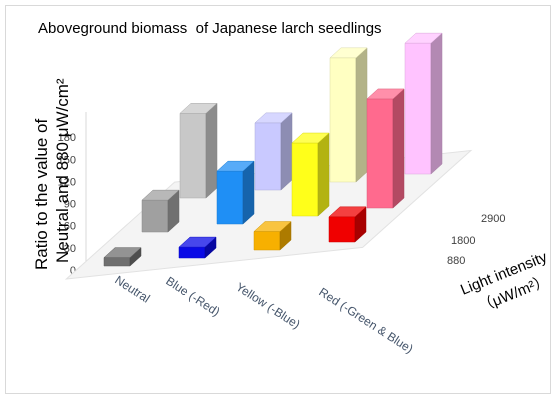 The image size is (558, 401). What do you see at coordinates (267, 306) in the screenshot?
I see `category-label: Yellow (-Blue)` at bounding box center [267, 306].